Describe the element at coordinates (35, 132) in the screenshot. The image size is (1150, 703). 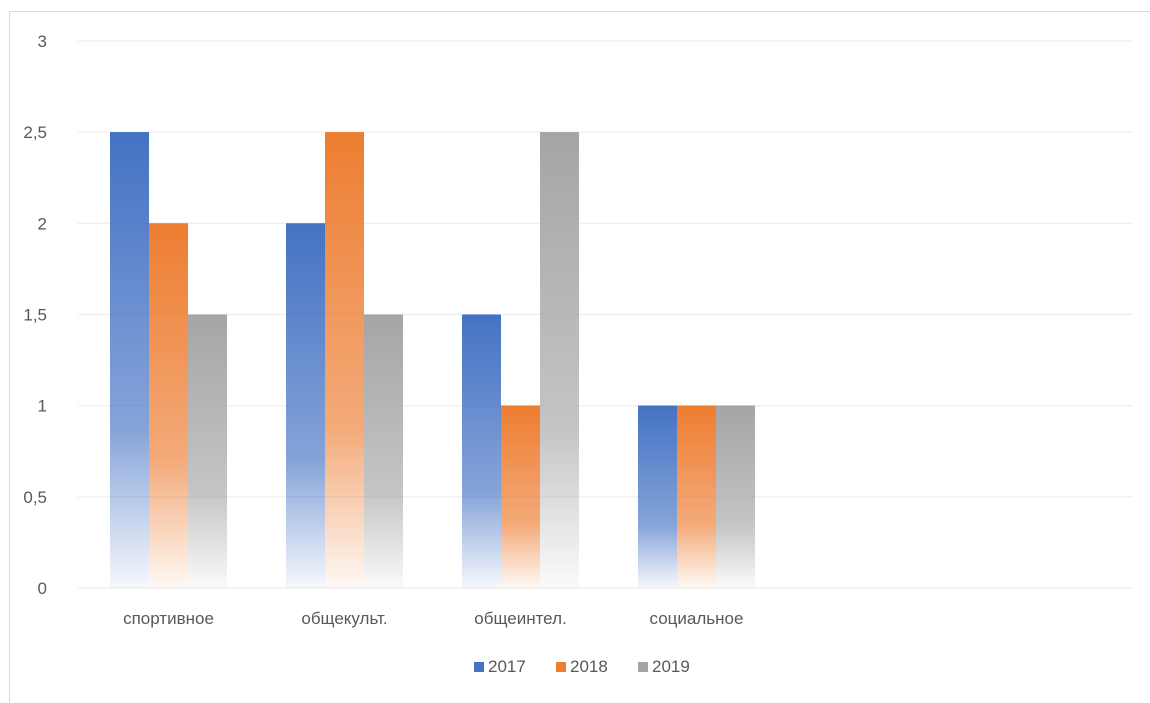
I see `y-tick-label: 2,5` at that location.